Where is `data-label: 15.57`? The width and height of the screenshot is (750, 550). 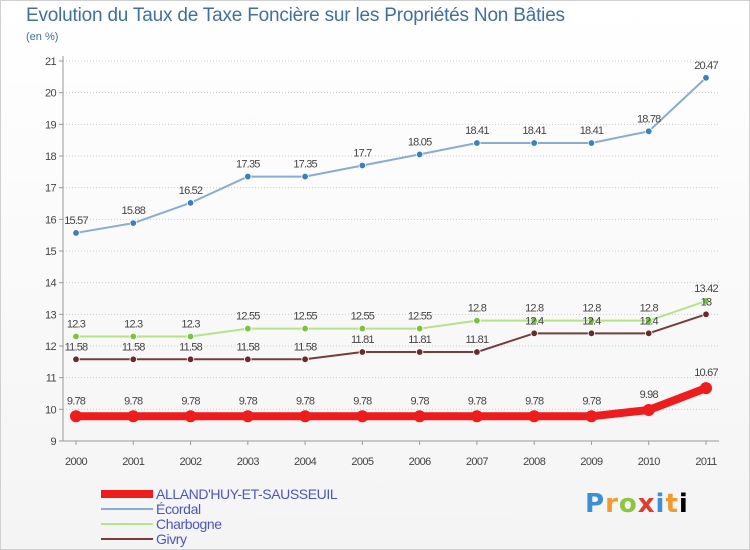 data-label: 15.57 is located at coordinates (76, 221).